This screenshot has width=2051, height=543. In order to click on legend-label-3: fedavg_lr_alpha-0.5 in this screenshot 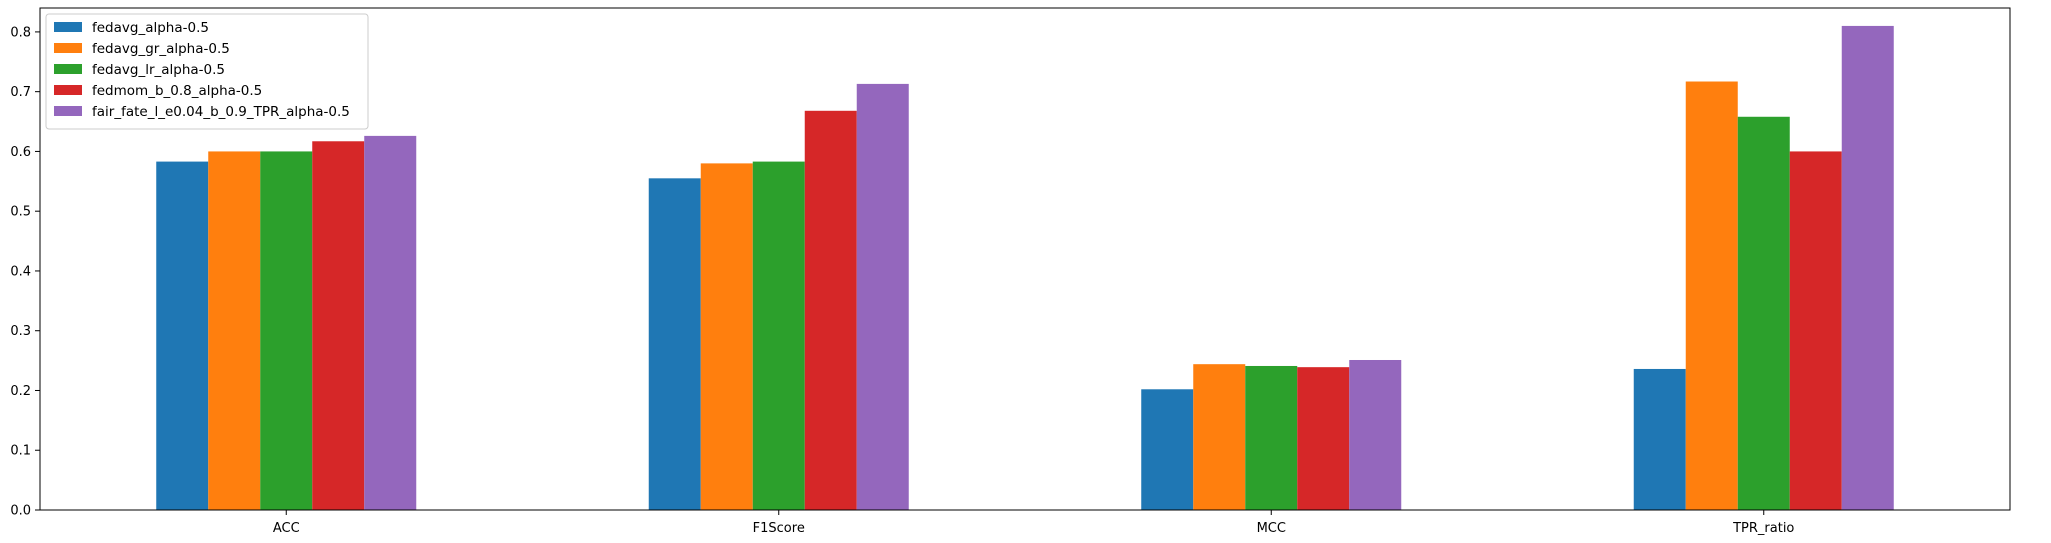, I will do `click(158, 70)`.